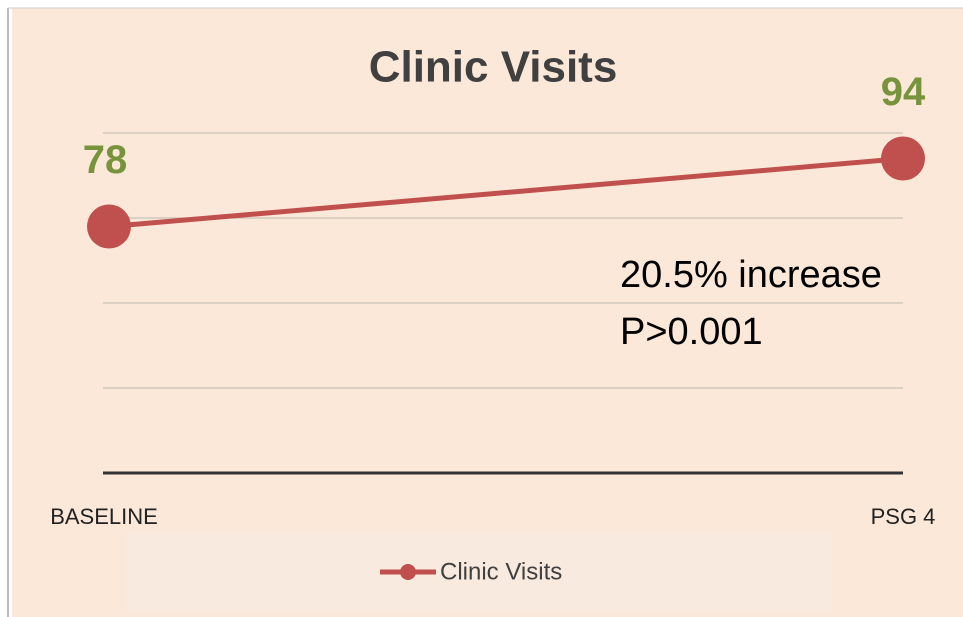 This screenshot has width=963, height=617. What do you see at coordinates (104, 516) in the screenshot?
I see `x-tick-label: BASELINE` at bounding box center [104, 516].